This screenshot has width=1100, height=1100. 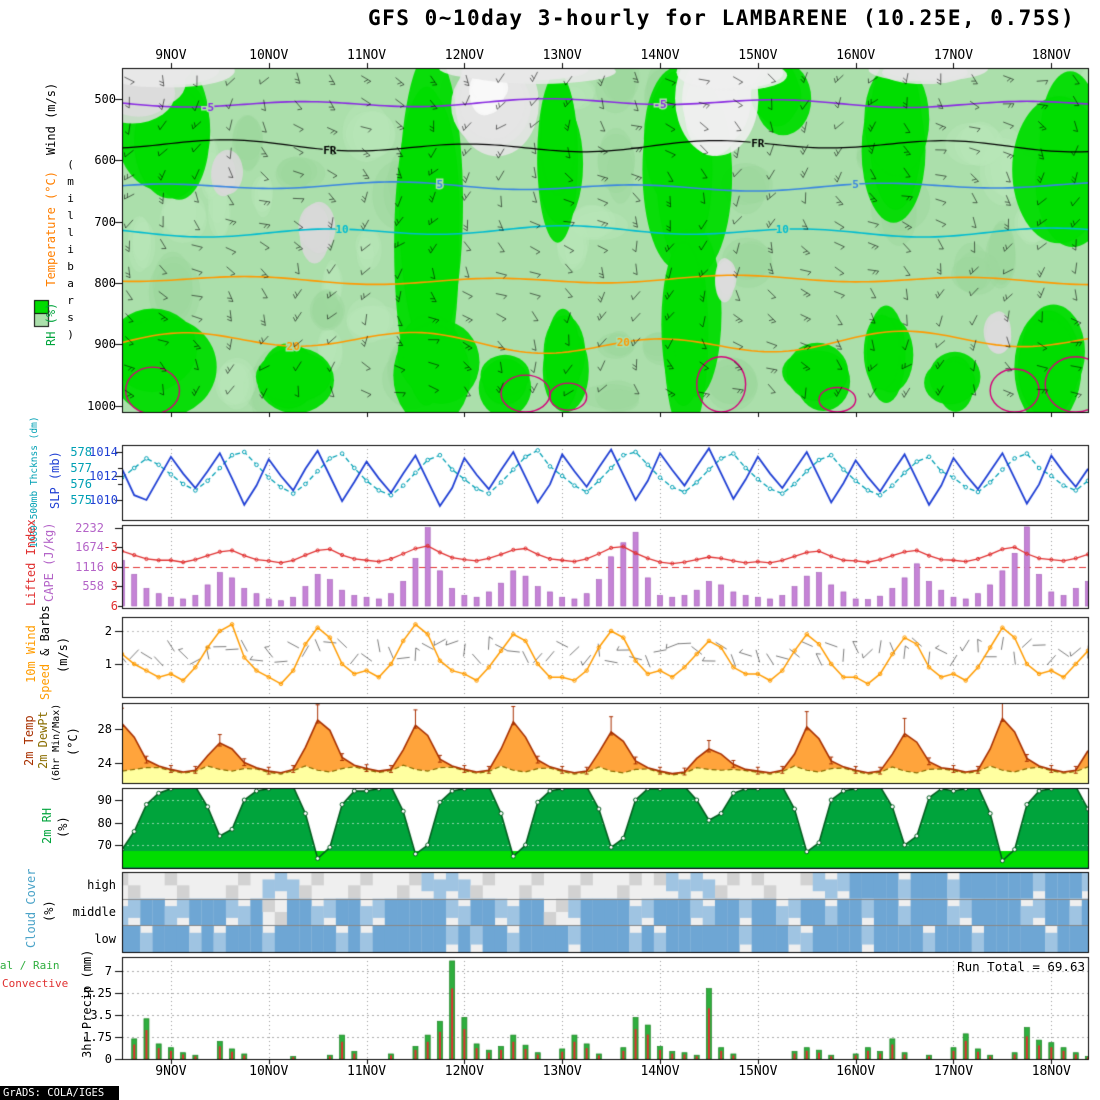 What do you see at coordinates (97, 993) in the screenshot?
I see `tick-label: 5.25` at bounding box center [97, 993].